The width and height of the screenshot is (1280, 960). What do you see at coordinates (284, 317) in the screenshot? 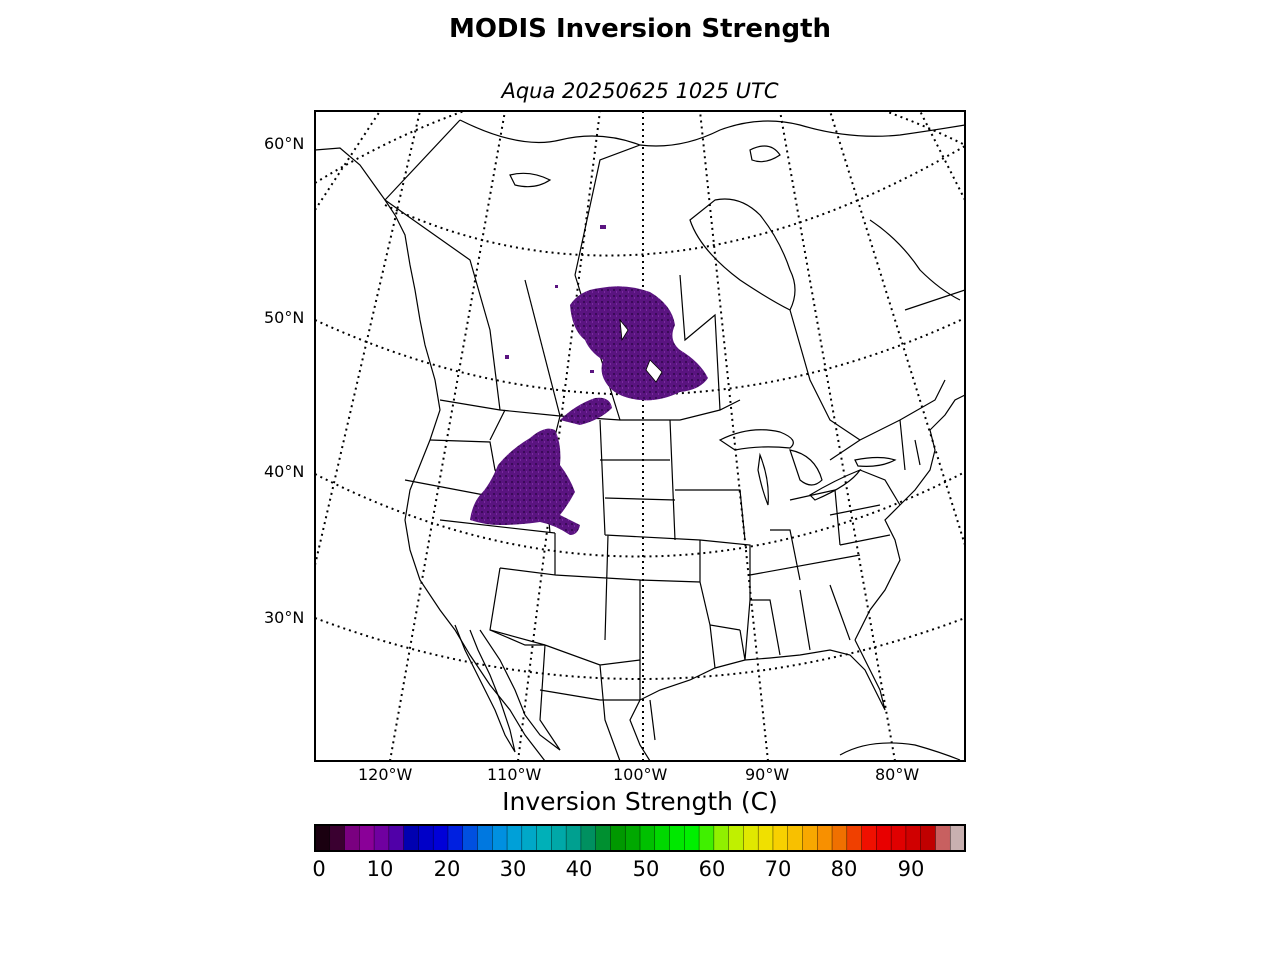
I see `lat-label-50: 50°N` at bounding box center [284, 317].